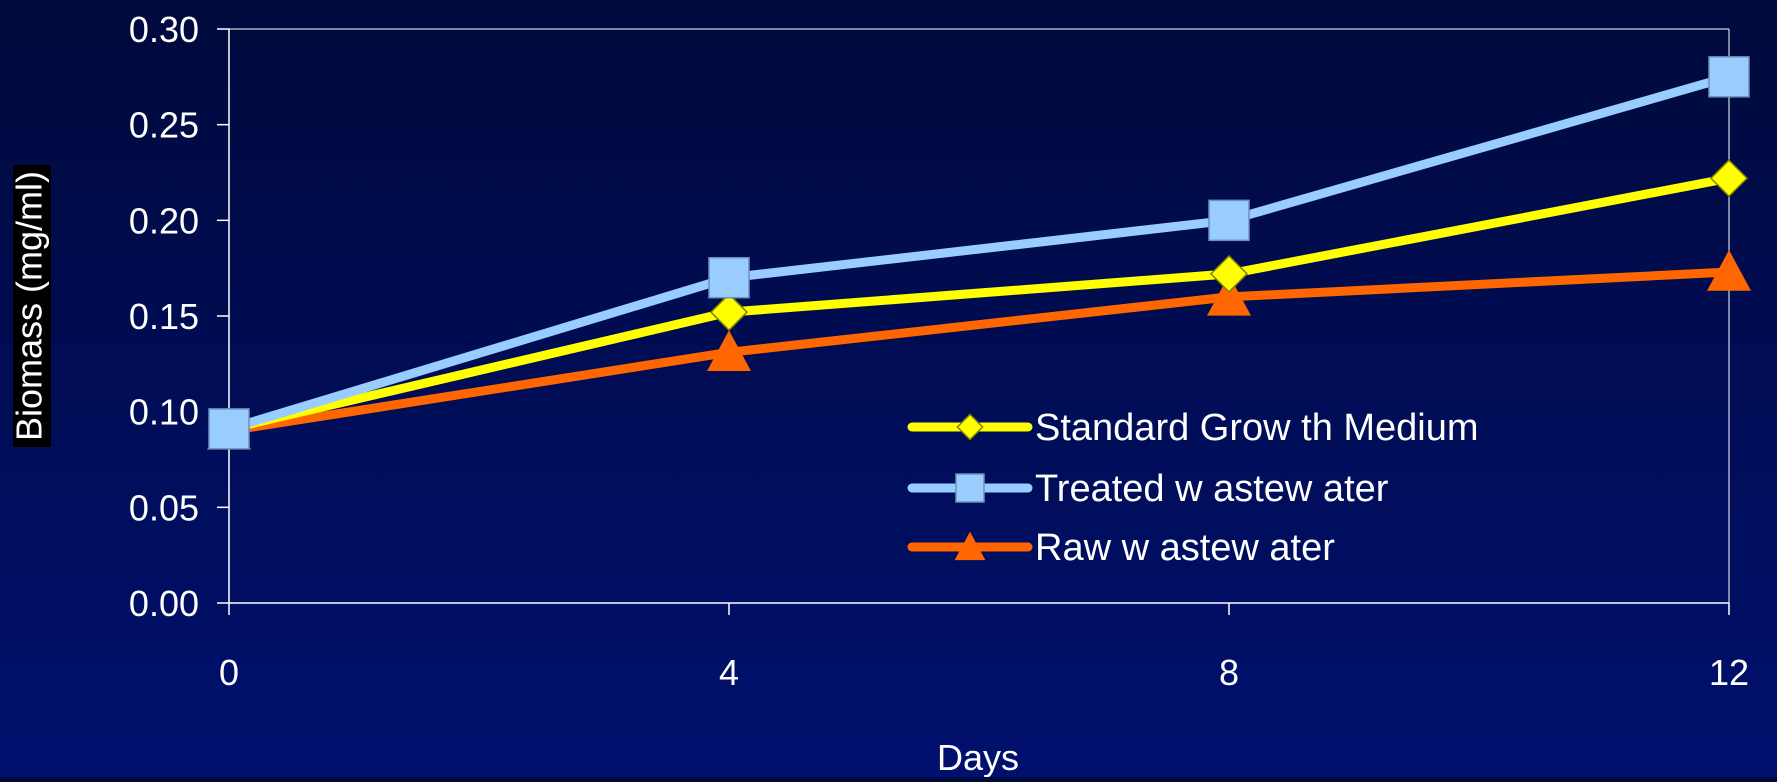 The width and height of the screenshot is (1777, 782). Describe the element at coordinates (1229, 672) in the screenshot. I see `x-tick-label: 8` at that location.